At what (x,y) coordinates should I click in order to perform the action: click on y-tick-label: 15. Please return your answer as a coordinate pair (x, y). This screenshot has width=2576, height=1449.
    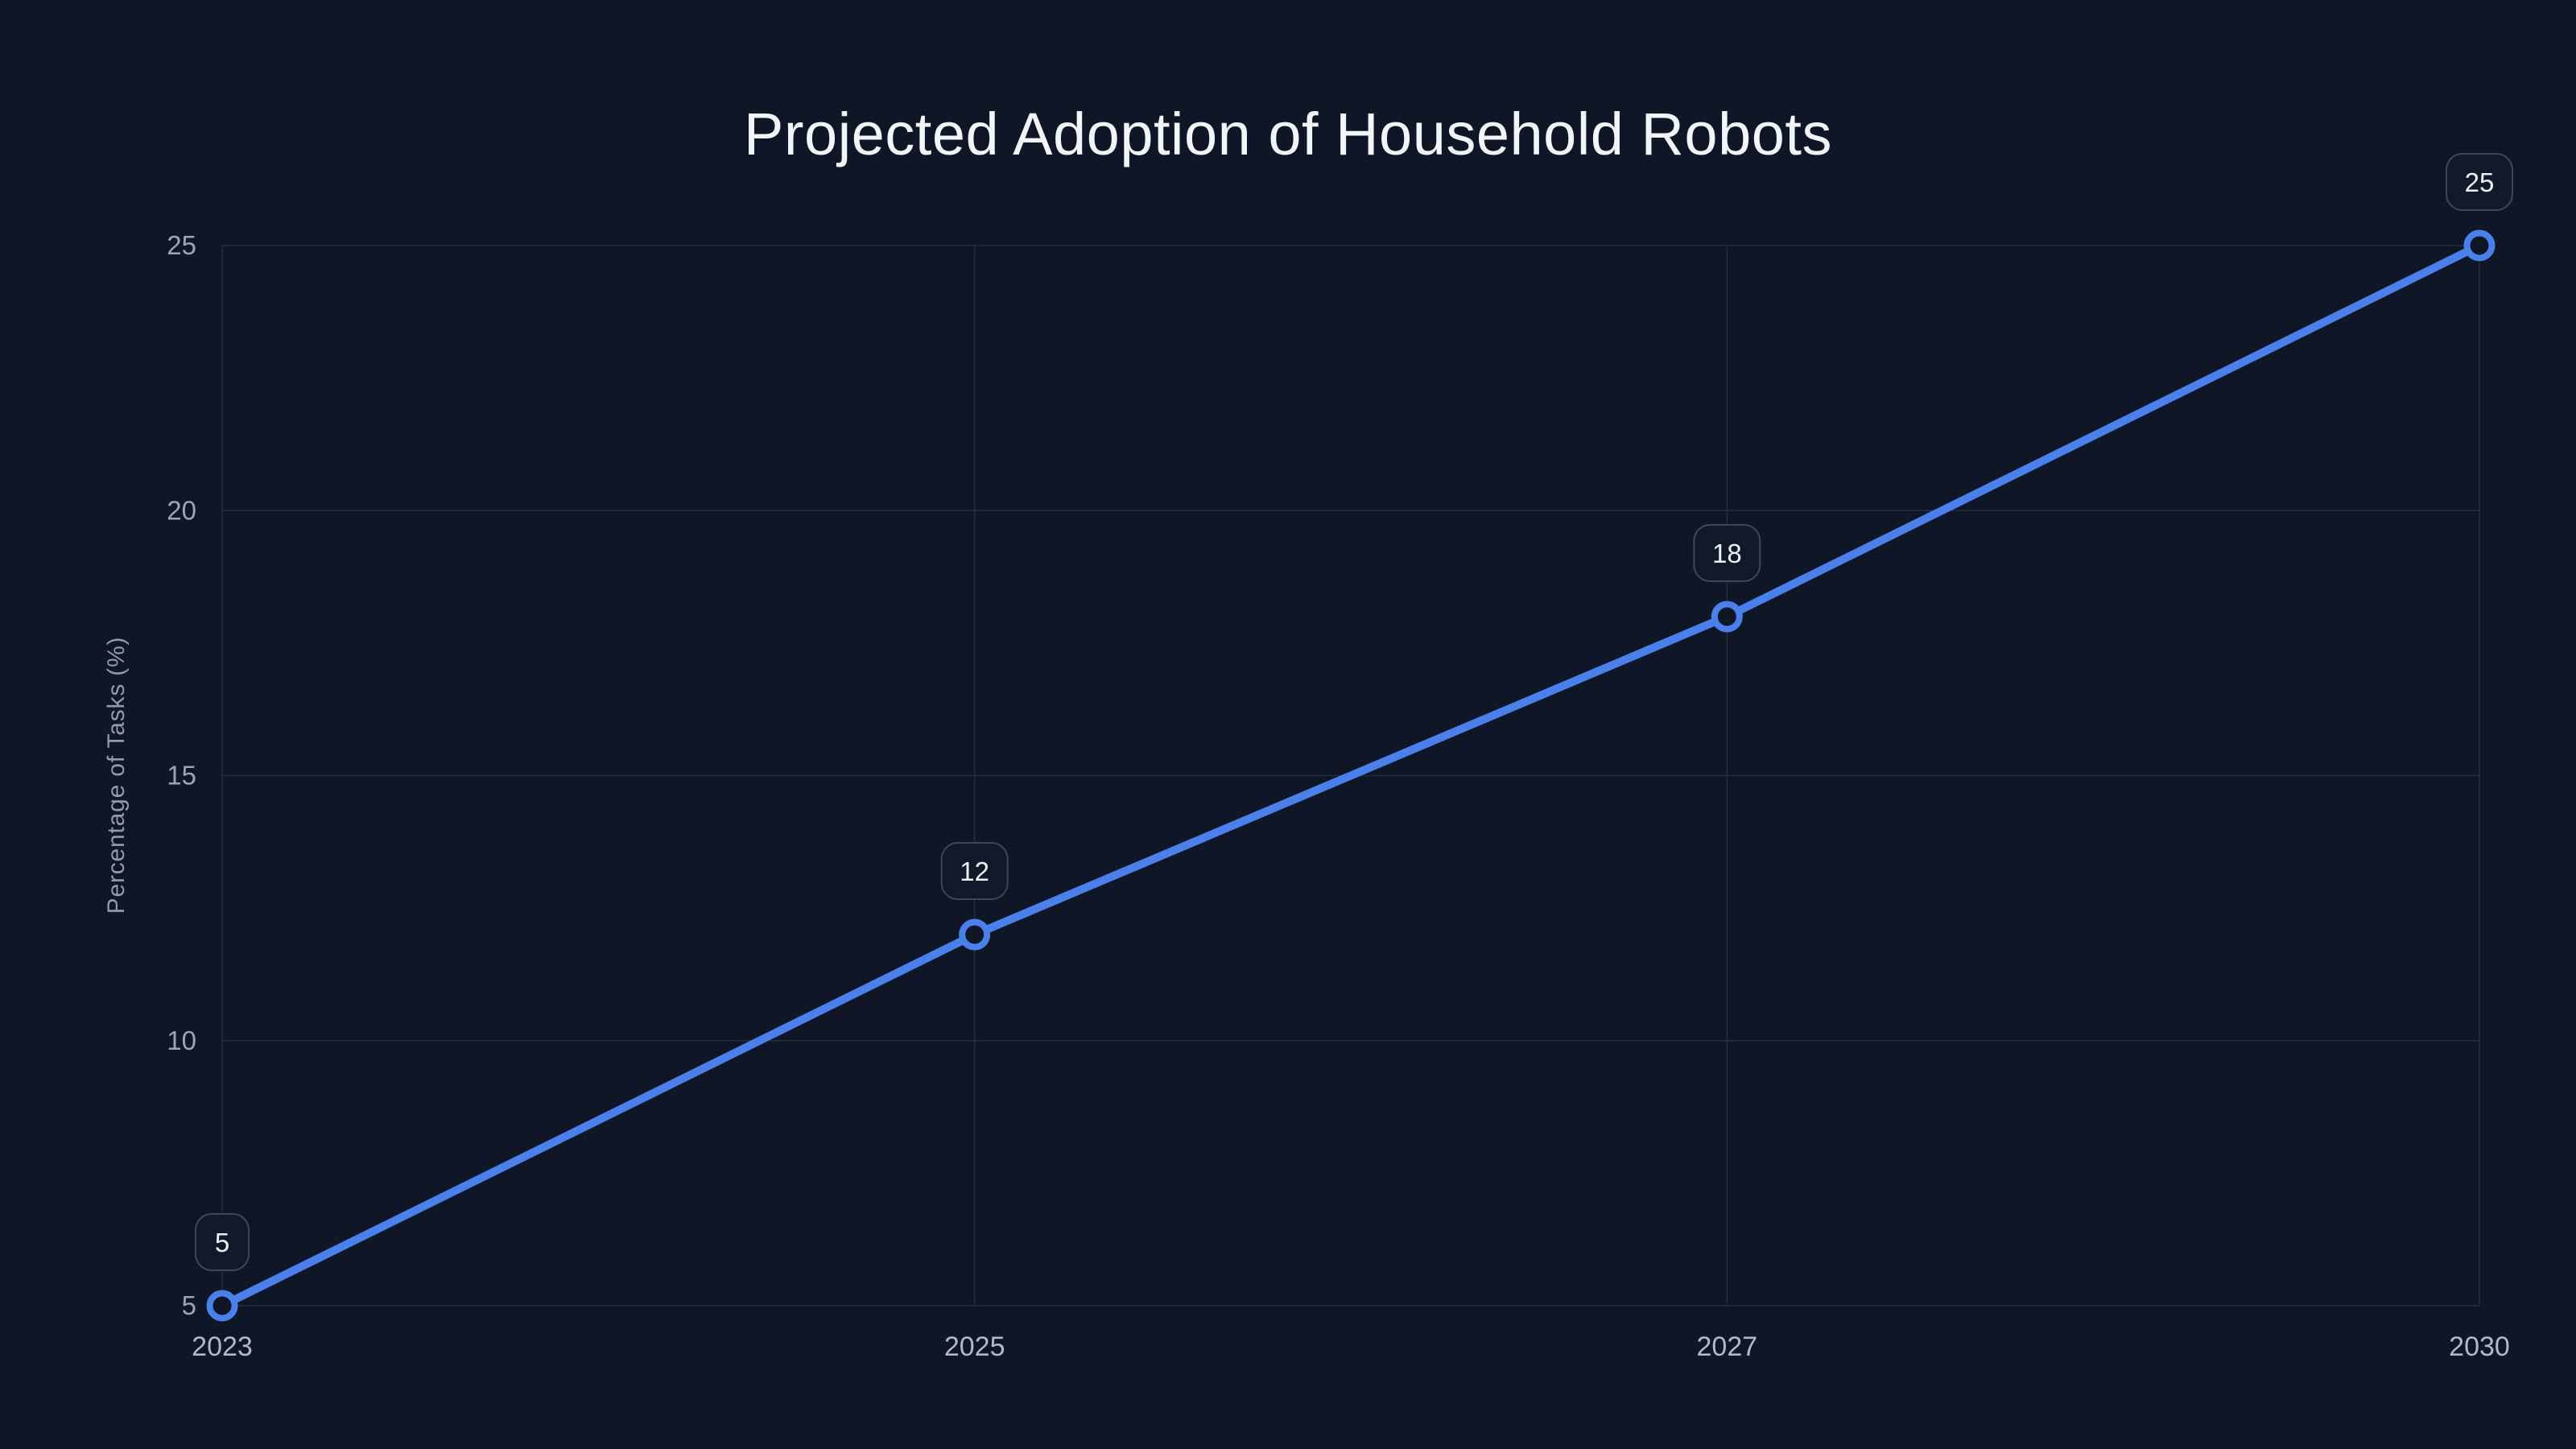
    Looking at the image, I should click on (181, 776).